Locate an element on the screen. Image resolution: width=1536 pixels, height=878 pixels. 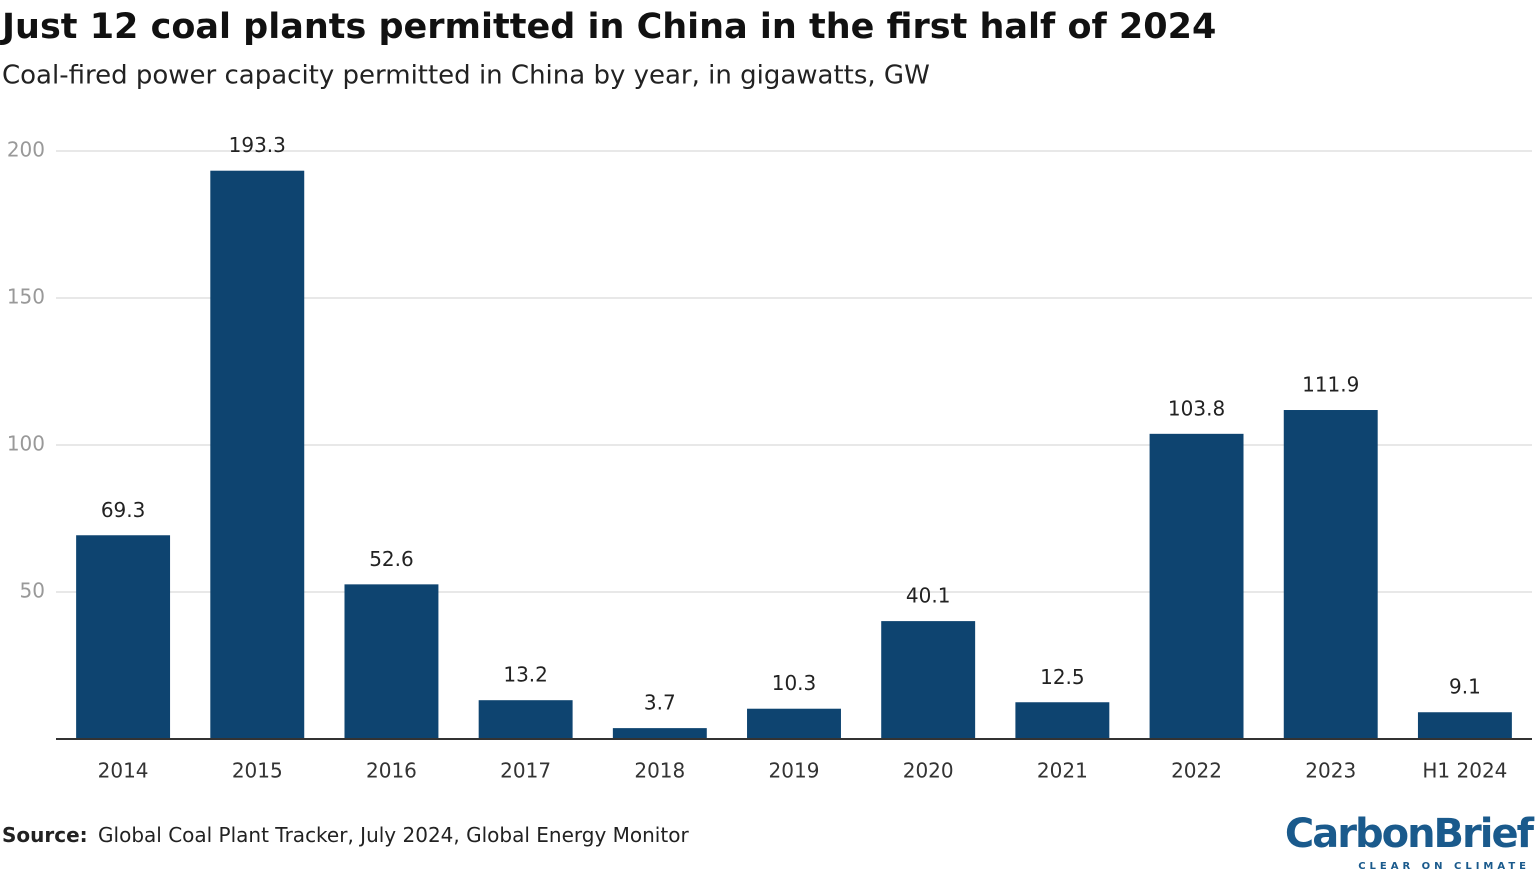
y-tick-label: 150 is located at coordinates (26, 297).